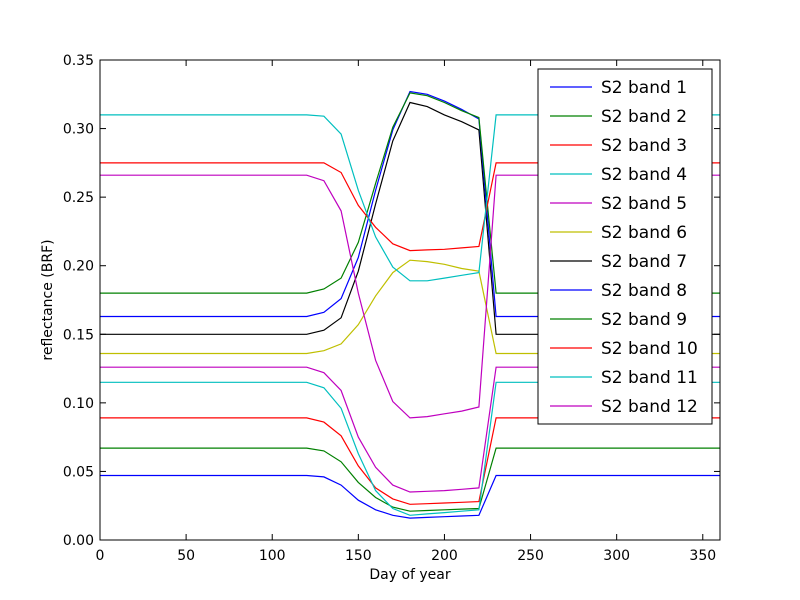 This screenshot has height=600, width=800. I want to click on x-axis-label: Day of year, so click(410, 575).